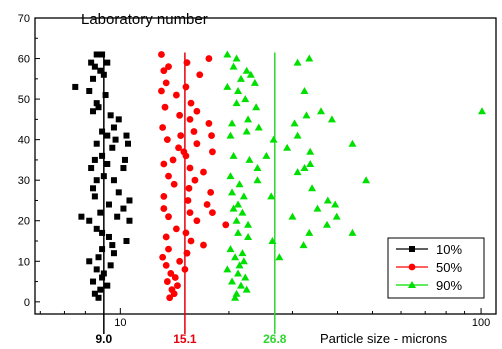 The image size is (502, 349). What do you see at coordinates (120, 323) in the screenshot?
I see `x-tick-label: 10` at bounding box center [120, 323].